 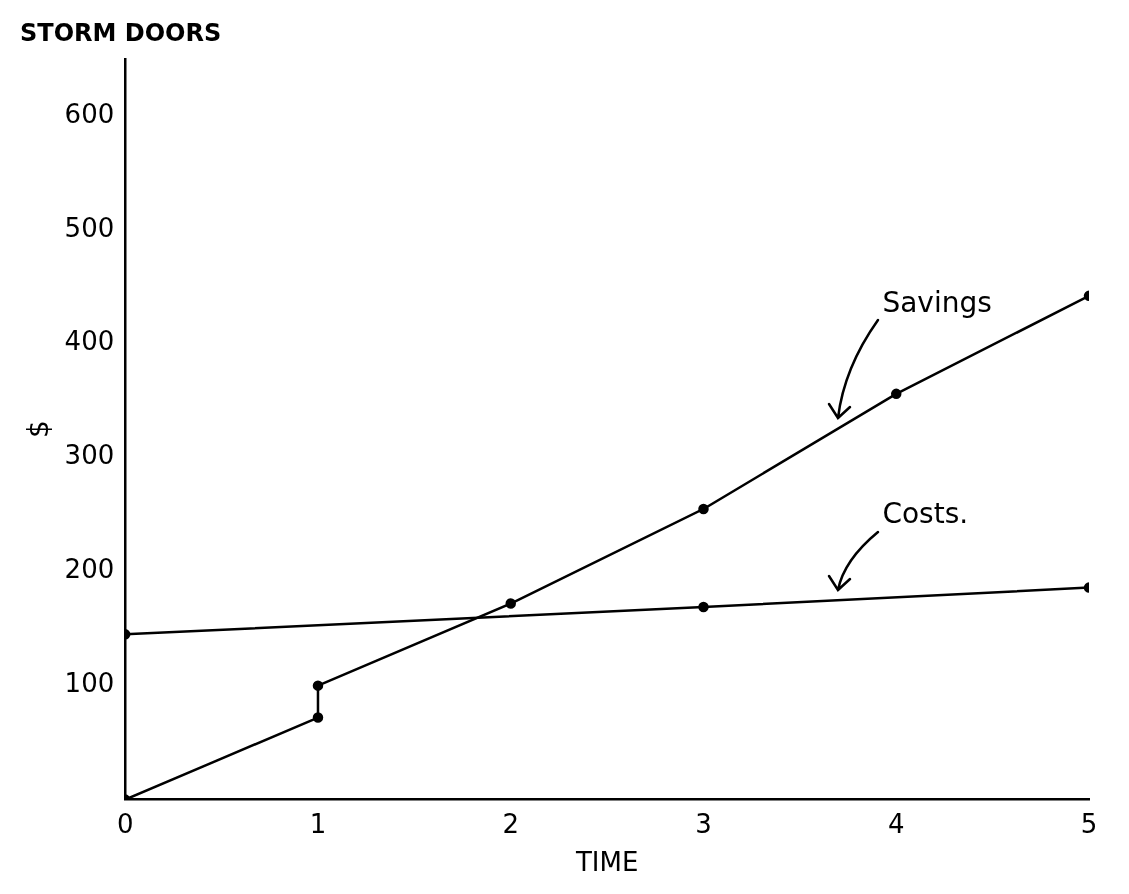 I want to click on x-tick-label: 0, so click(x=125, y=823).